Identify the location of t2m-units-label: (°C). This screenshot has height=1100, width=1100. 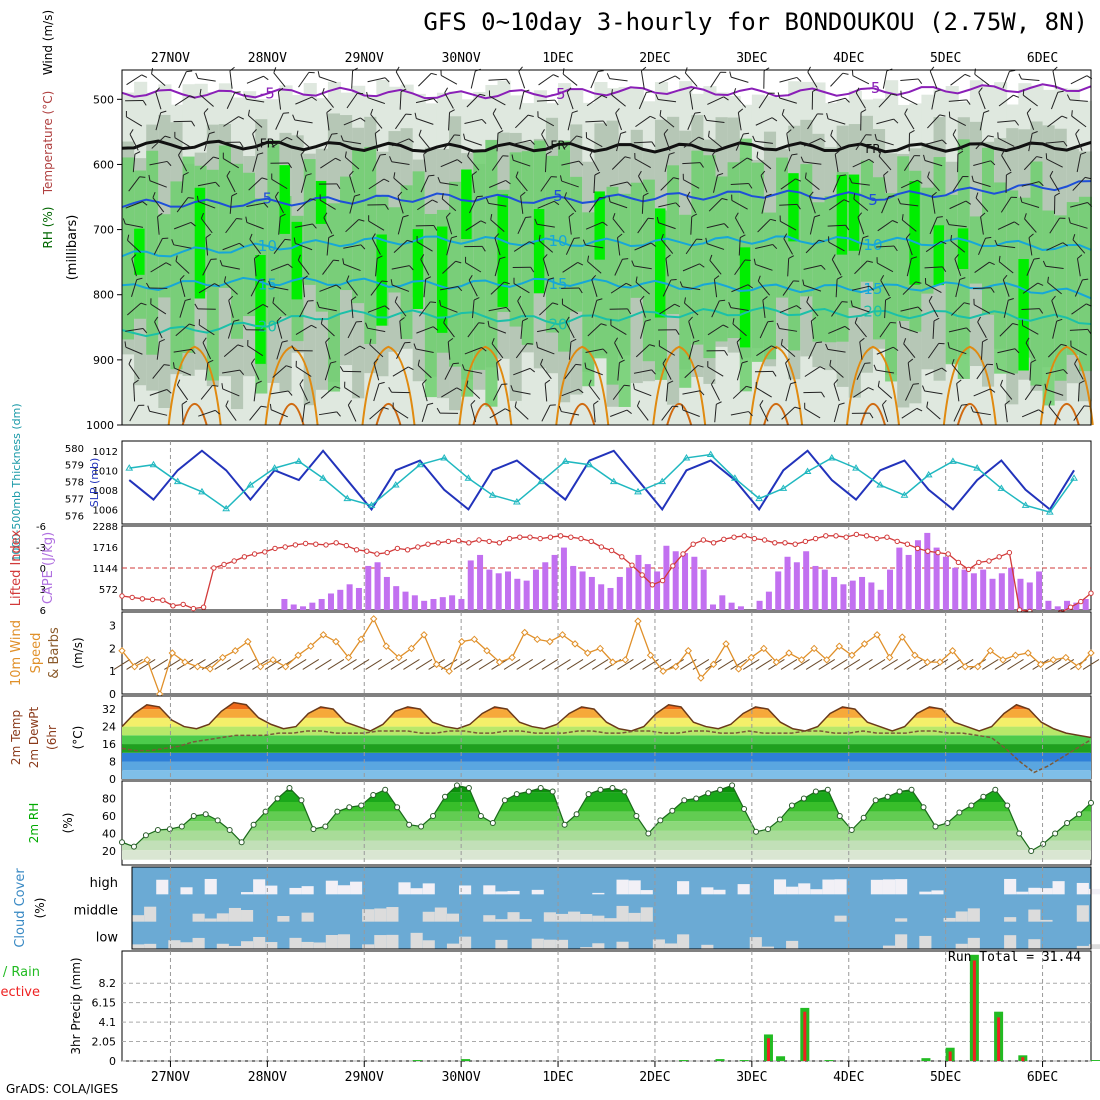
(78, 738).